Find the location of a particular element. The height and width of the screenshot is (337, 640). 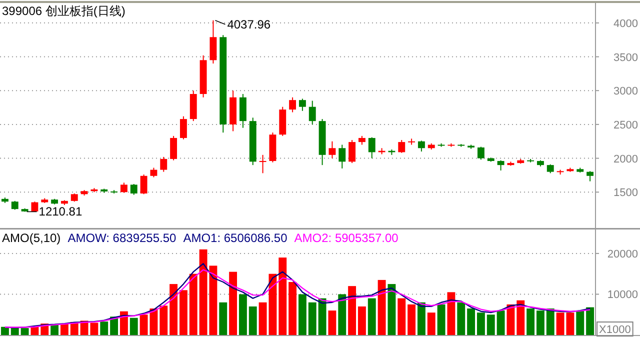

annotation: 1210.81 is located at coordinates (60, 211).